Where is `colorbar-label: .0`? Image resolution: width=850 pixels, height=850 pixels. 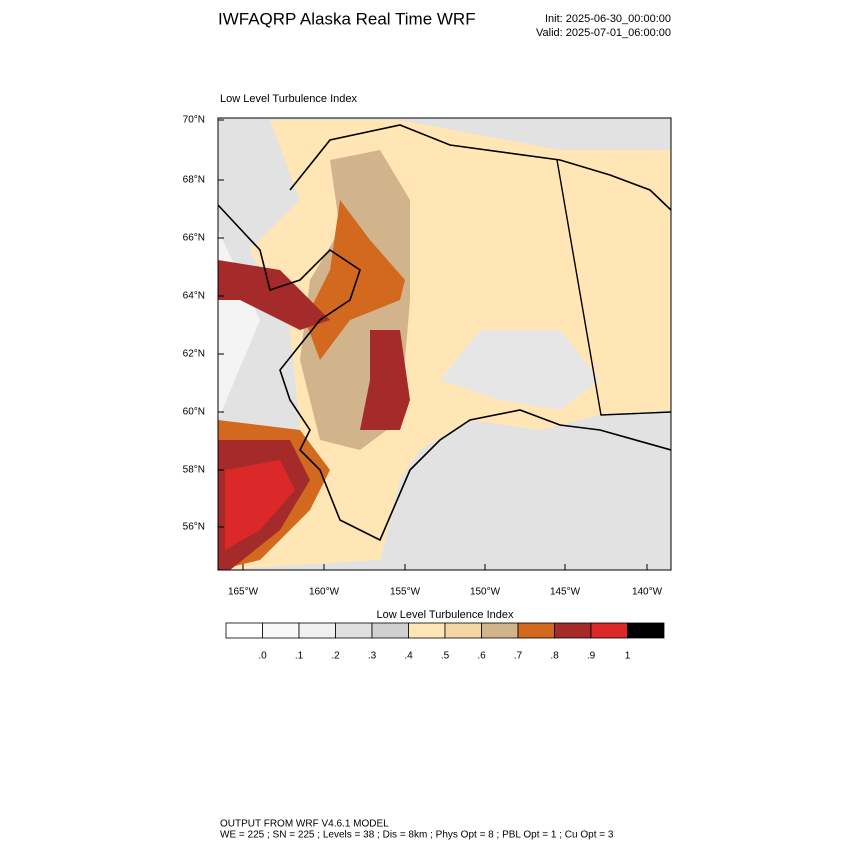 colorbar-label: .0 is located at coordinates (262, 656).